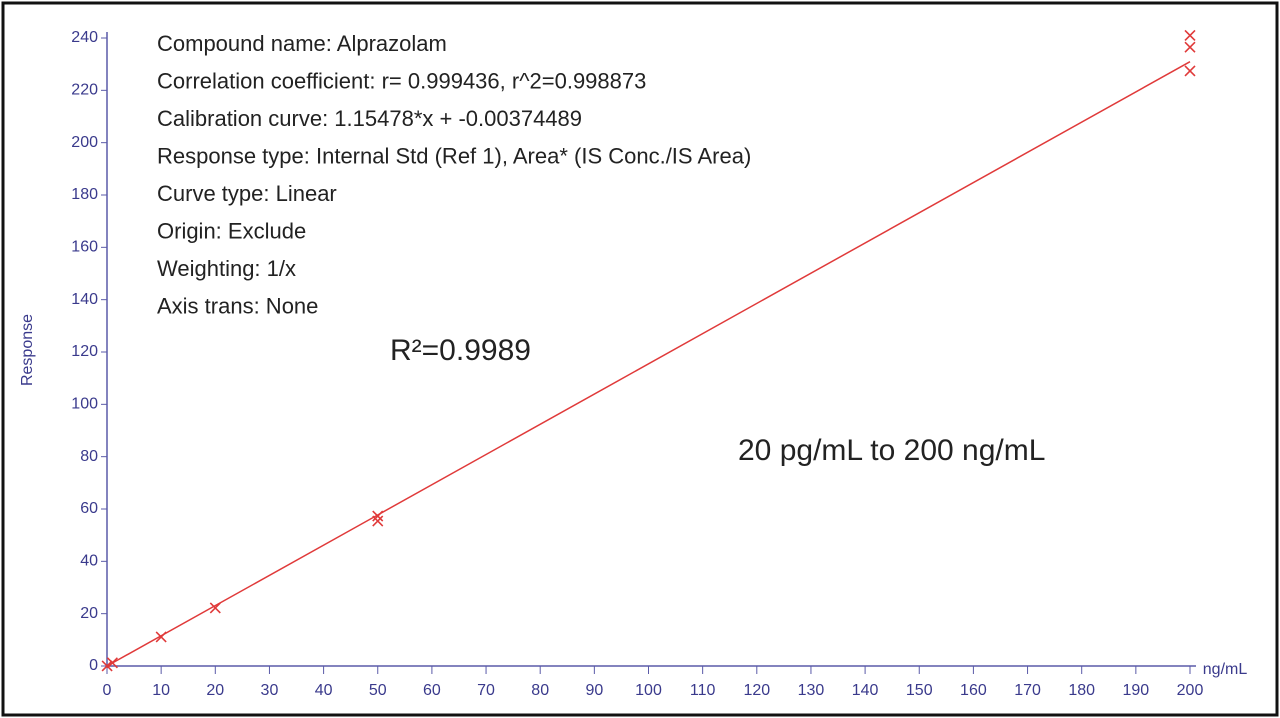  What do you see at coordinates (1190, 690) in the screenshot?
I see `x-tick-label: 200` at bounding box center [1190, 690].